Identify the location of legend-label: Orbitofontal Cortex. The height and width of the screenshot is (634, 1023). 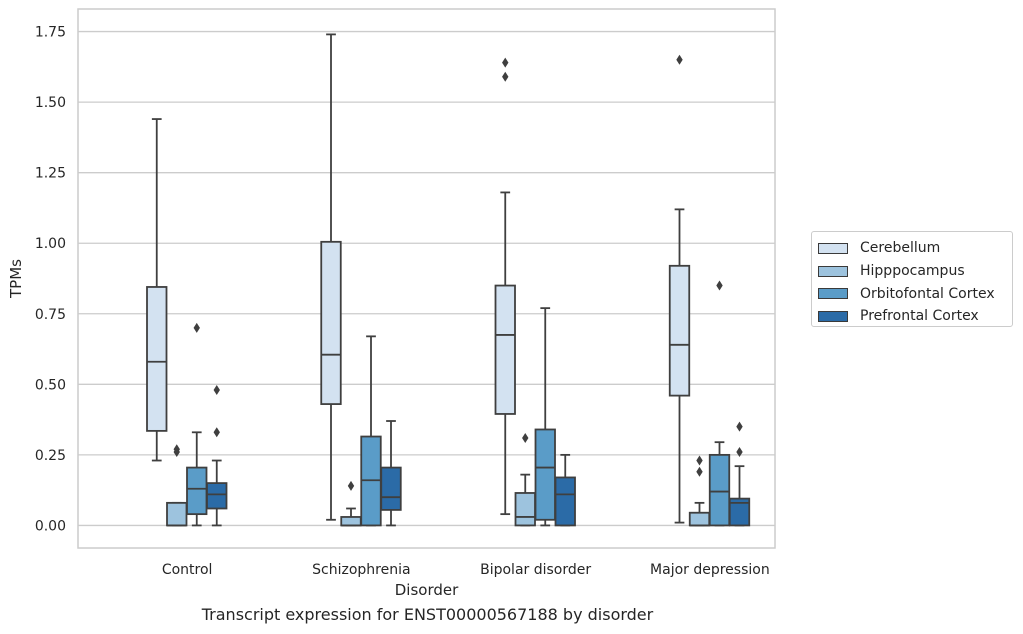
(927, 293).